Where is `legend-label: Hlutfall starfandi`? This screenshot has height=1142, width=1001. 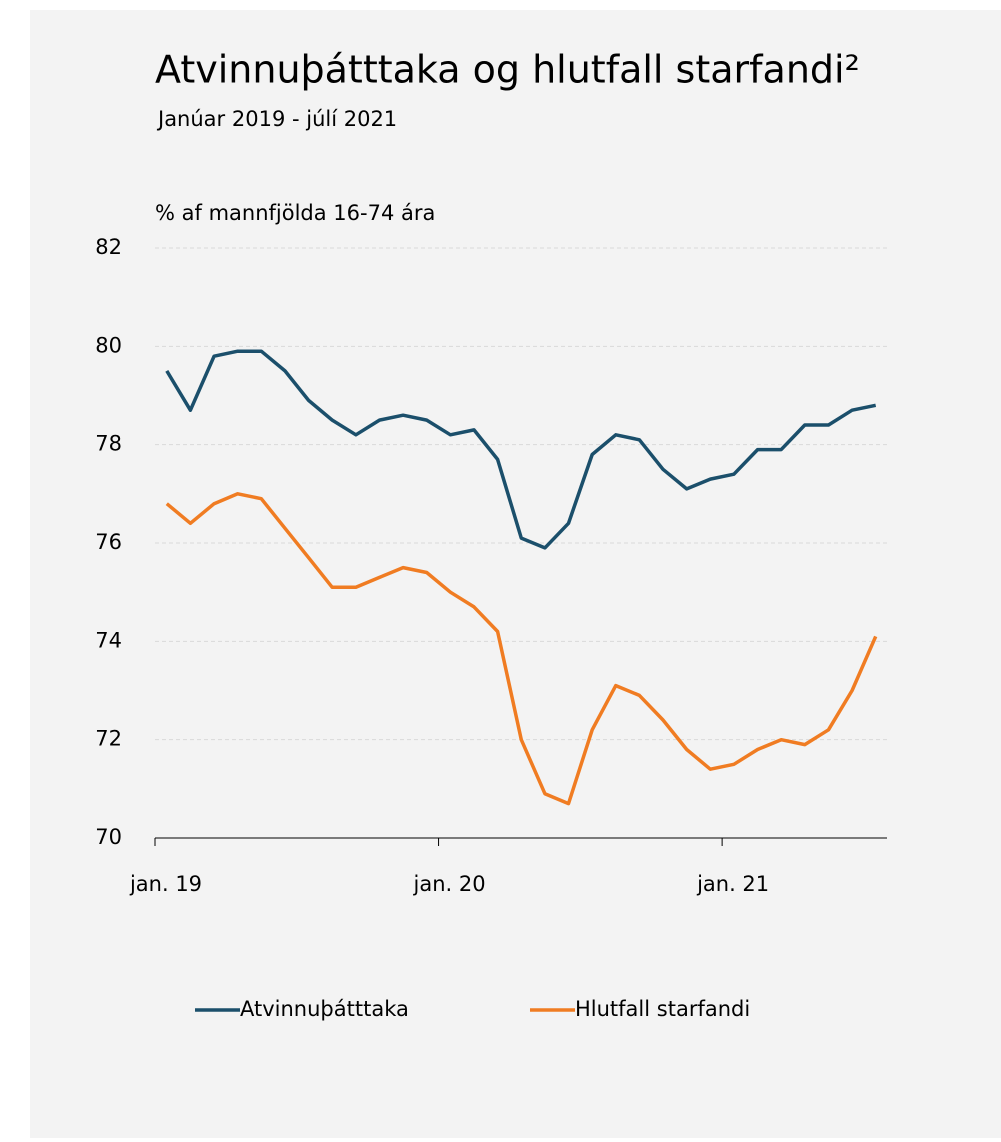
legend-label: Hlutfall starfandi is located at coordinates (662, 1009).